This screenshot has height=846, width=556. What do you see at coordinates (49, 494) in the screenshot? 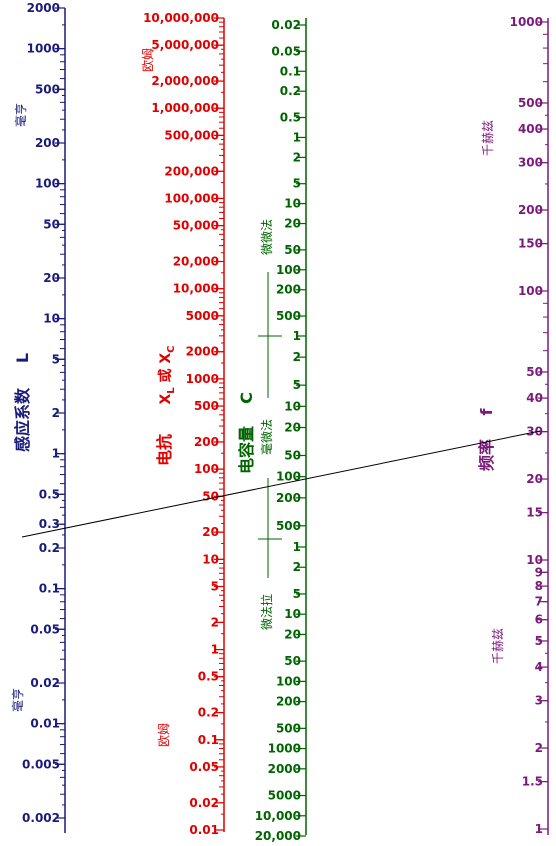
I see `axis-l-tick-label: 0.5` at bounding box center [49, 494].